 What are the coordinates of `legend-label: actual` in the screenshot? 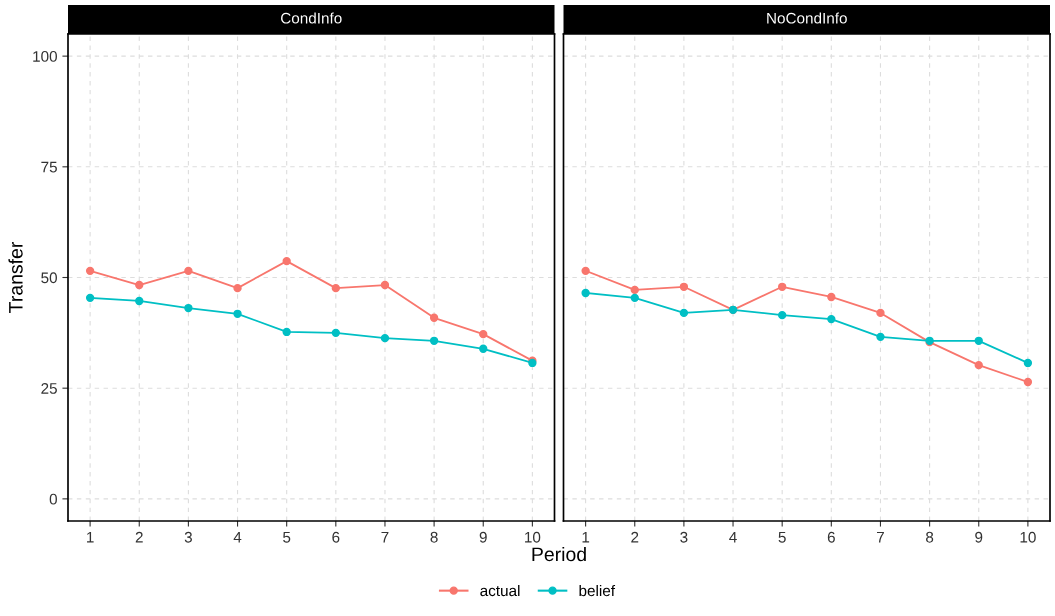 It's located at (500, 590).